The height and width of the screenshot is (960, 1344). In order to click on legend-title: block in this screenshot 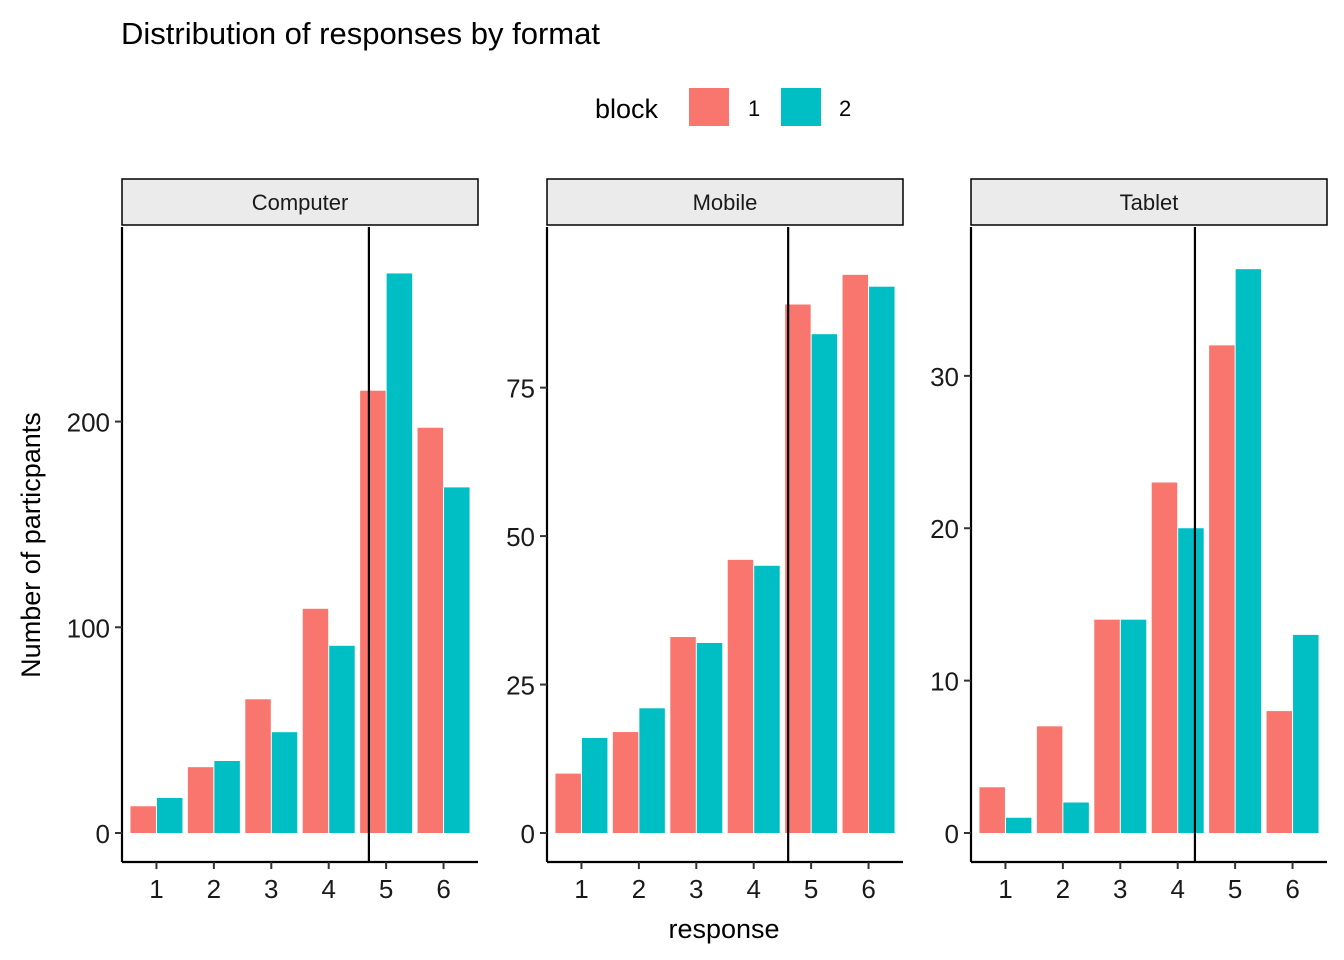, I will do `click(627, 109)`.